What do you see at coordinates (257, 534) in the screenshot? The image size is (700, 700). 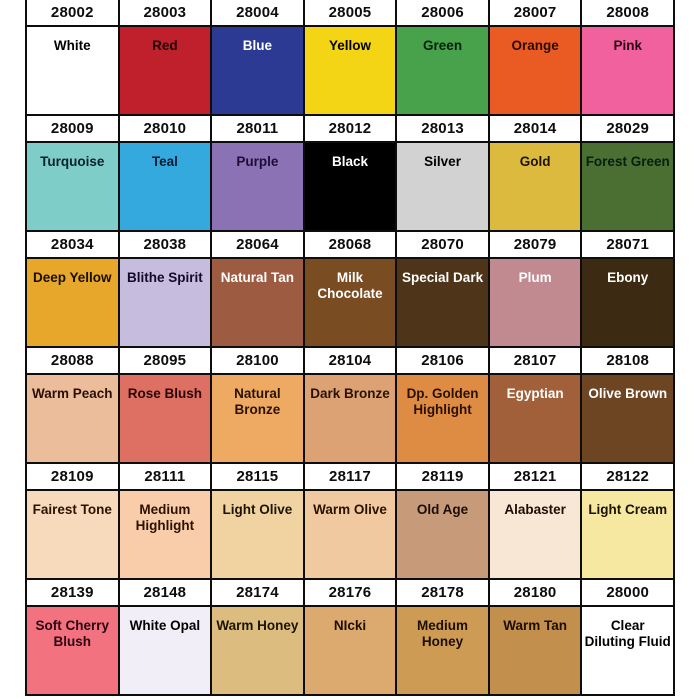 I see `swatch-light-olive: Light Olive` at bounding box center [257, 534].